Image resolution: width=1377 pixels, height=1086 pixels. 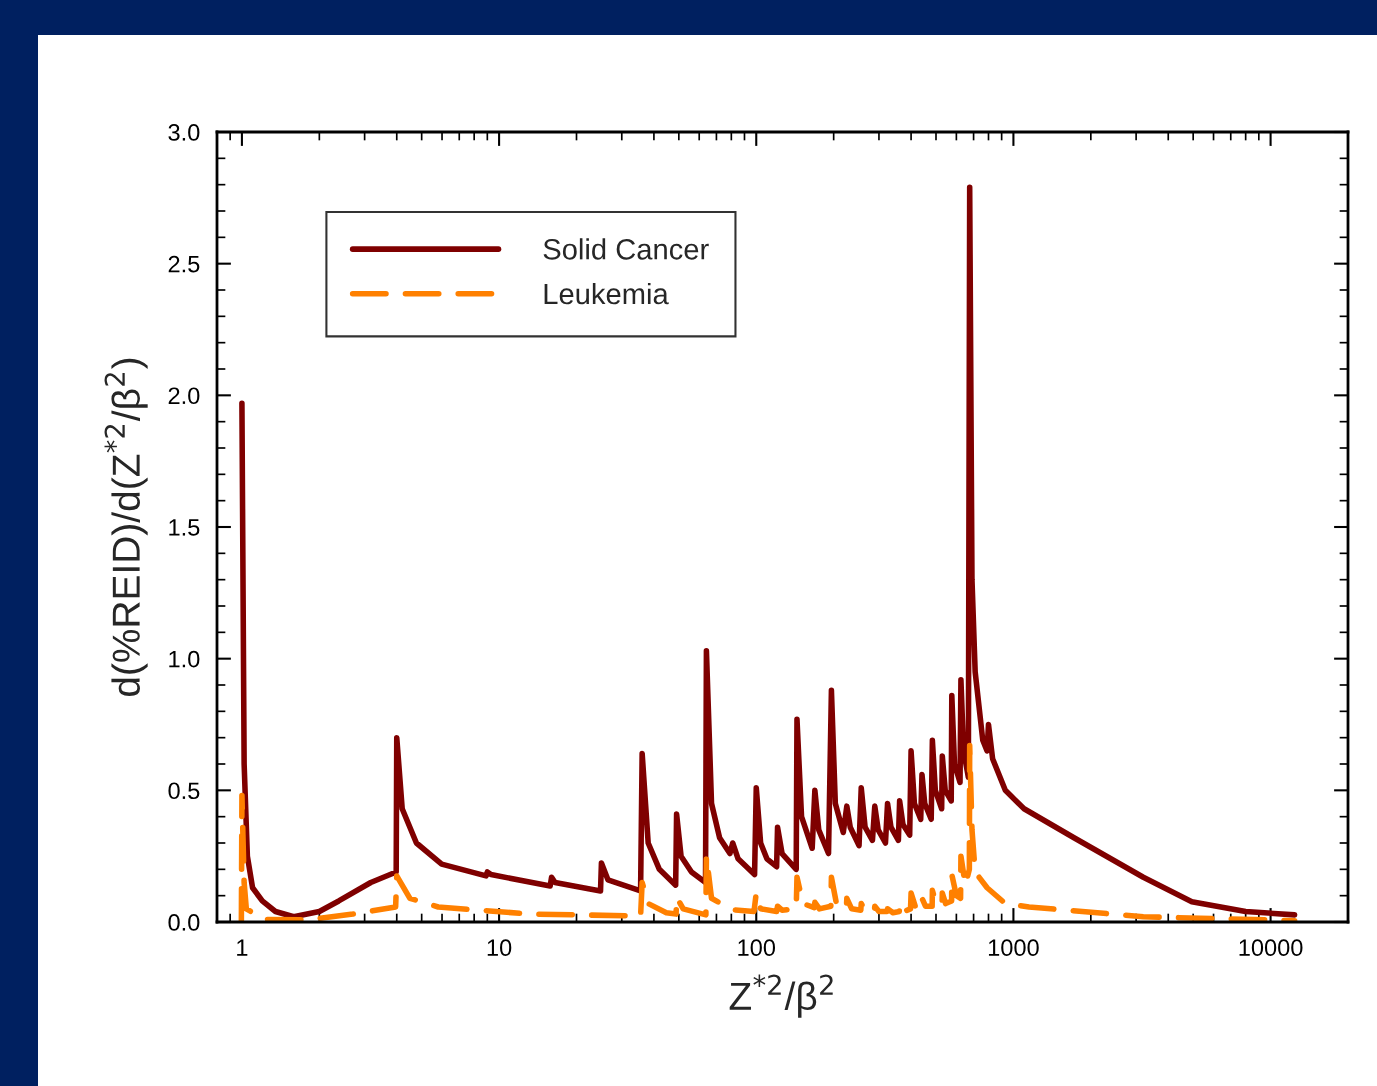 What do you see at coordinates (1271, 948) in the screenshot?
I see `x-tick-label: 10000` at bounding box center [1271, 948].